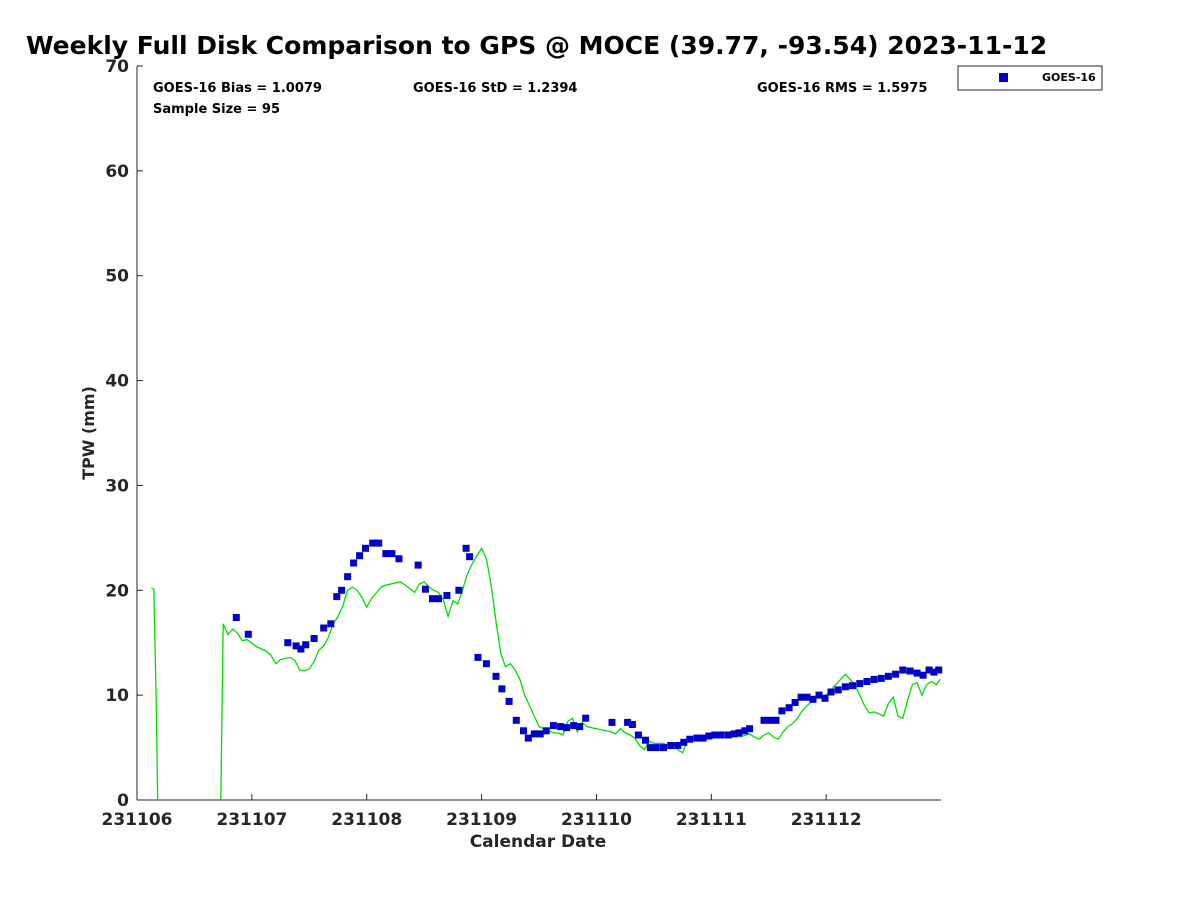  I want to click on x-tick-label: 231109, so click(481, 820).